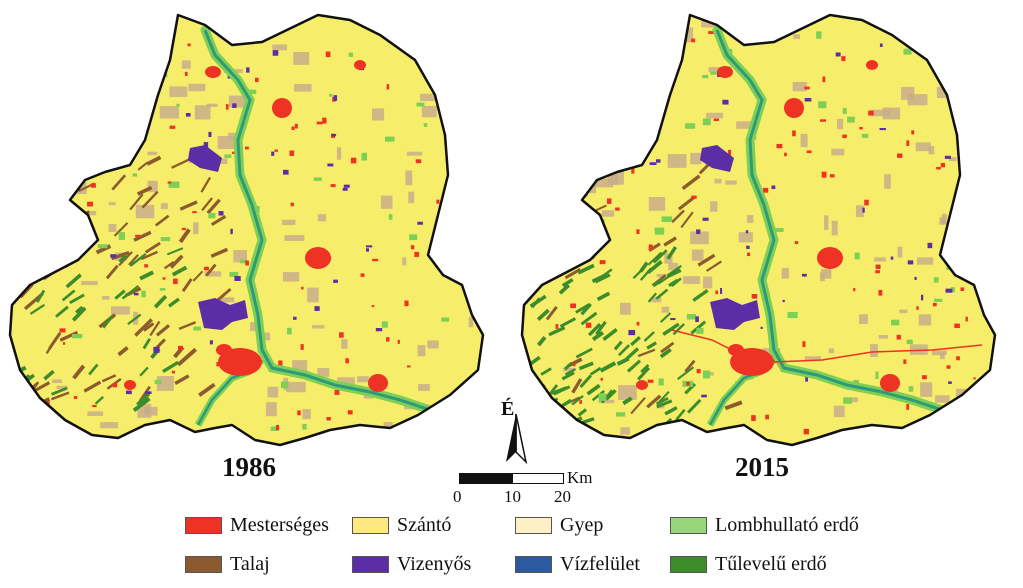  Describe the element at coordinates (762, 467) in the screenshot. I see `year-label-2015: 2015` at that location.